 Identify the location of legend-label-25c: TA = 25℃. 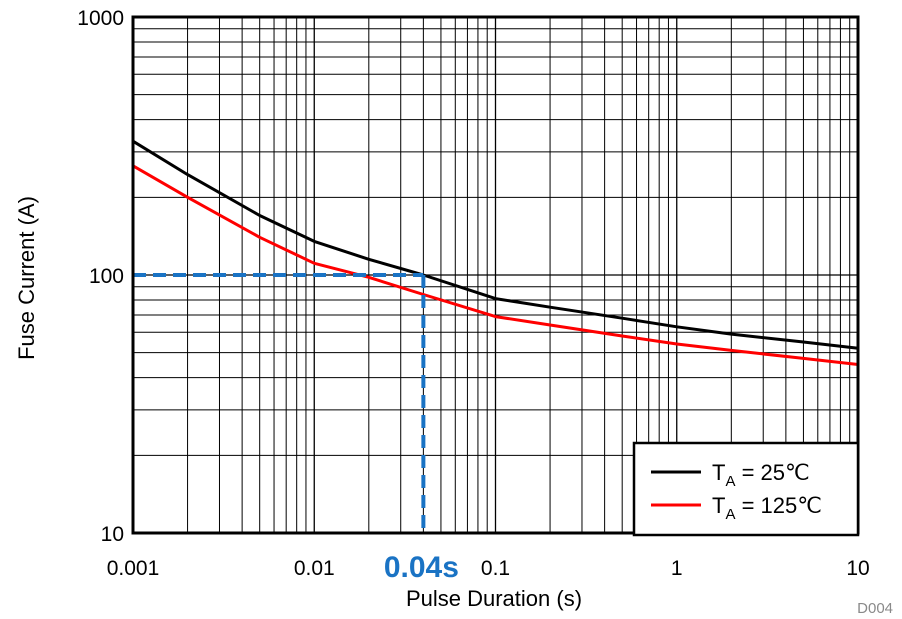
(761, 475).